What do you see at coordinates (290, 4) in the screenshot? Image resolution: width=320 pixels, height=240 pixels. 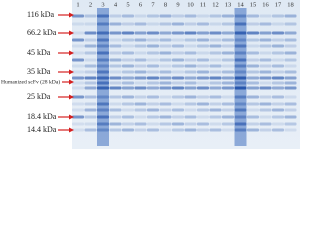 I see `lane-number: 18` at bounding box center [290, 4].